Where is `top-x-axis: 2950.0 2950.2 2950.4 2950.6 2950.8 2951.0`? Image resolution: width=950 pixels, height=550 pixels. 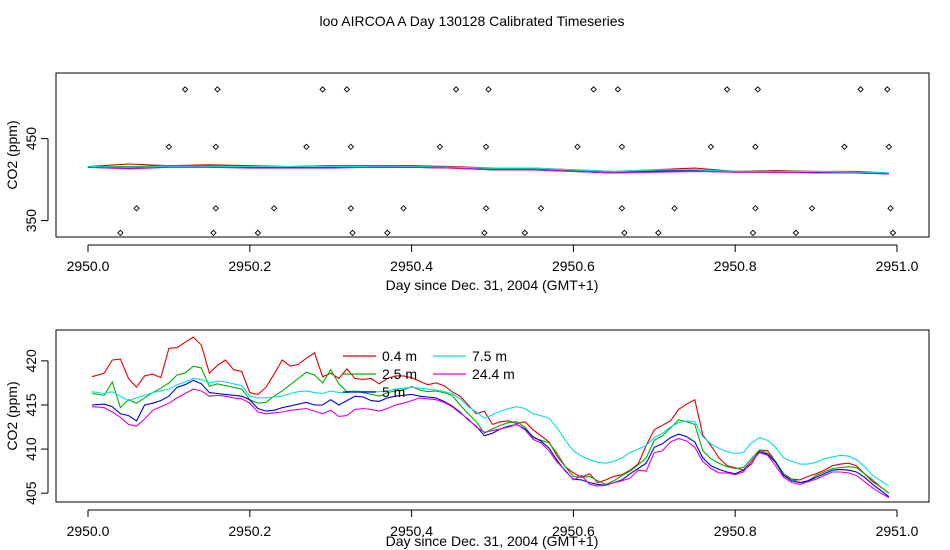 top-x-axis: 2950.0 2950.2 2950.4 2950.6 2950.8 2951.0 is located at coordinates (493, 259).